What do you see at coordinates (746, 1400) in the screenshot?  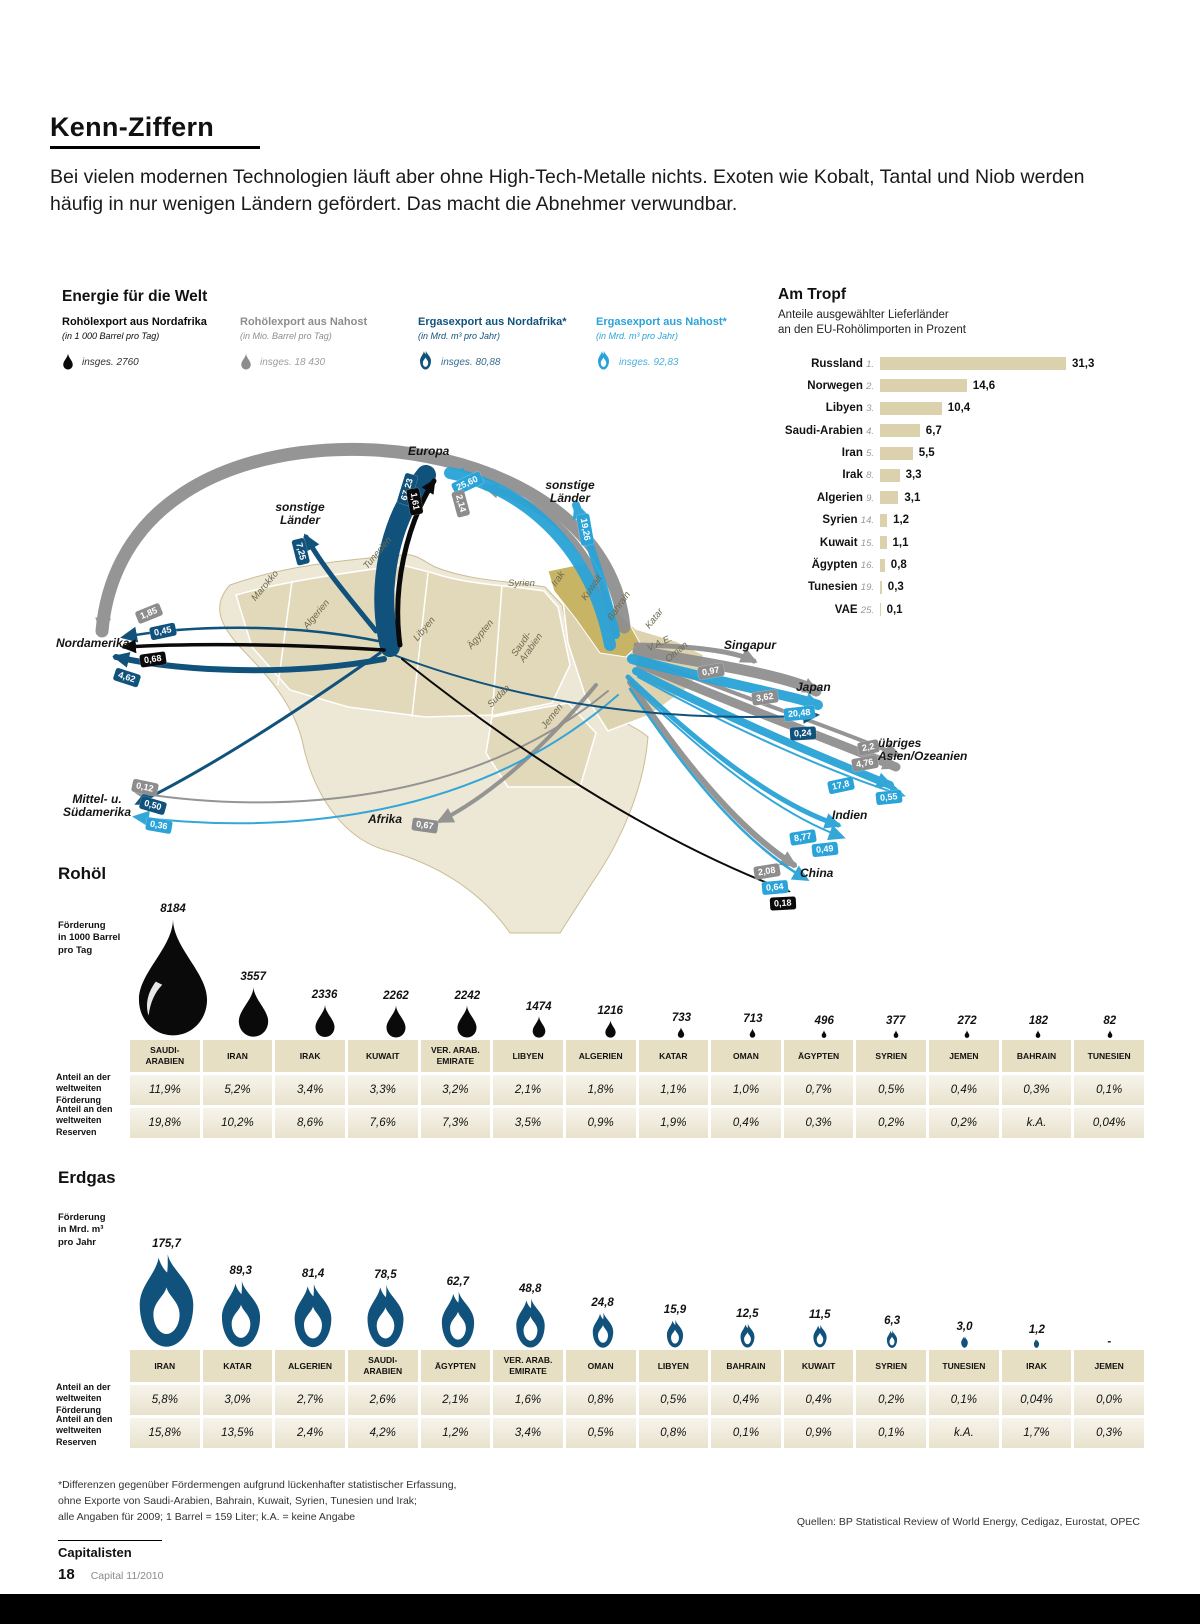 I see `production-share: 0,4%` at bounding box center [746, 1400].